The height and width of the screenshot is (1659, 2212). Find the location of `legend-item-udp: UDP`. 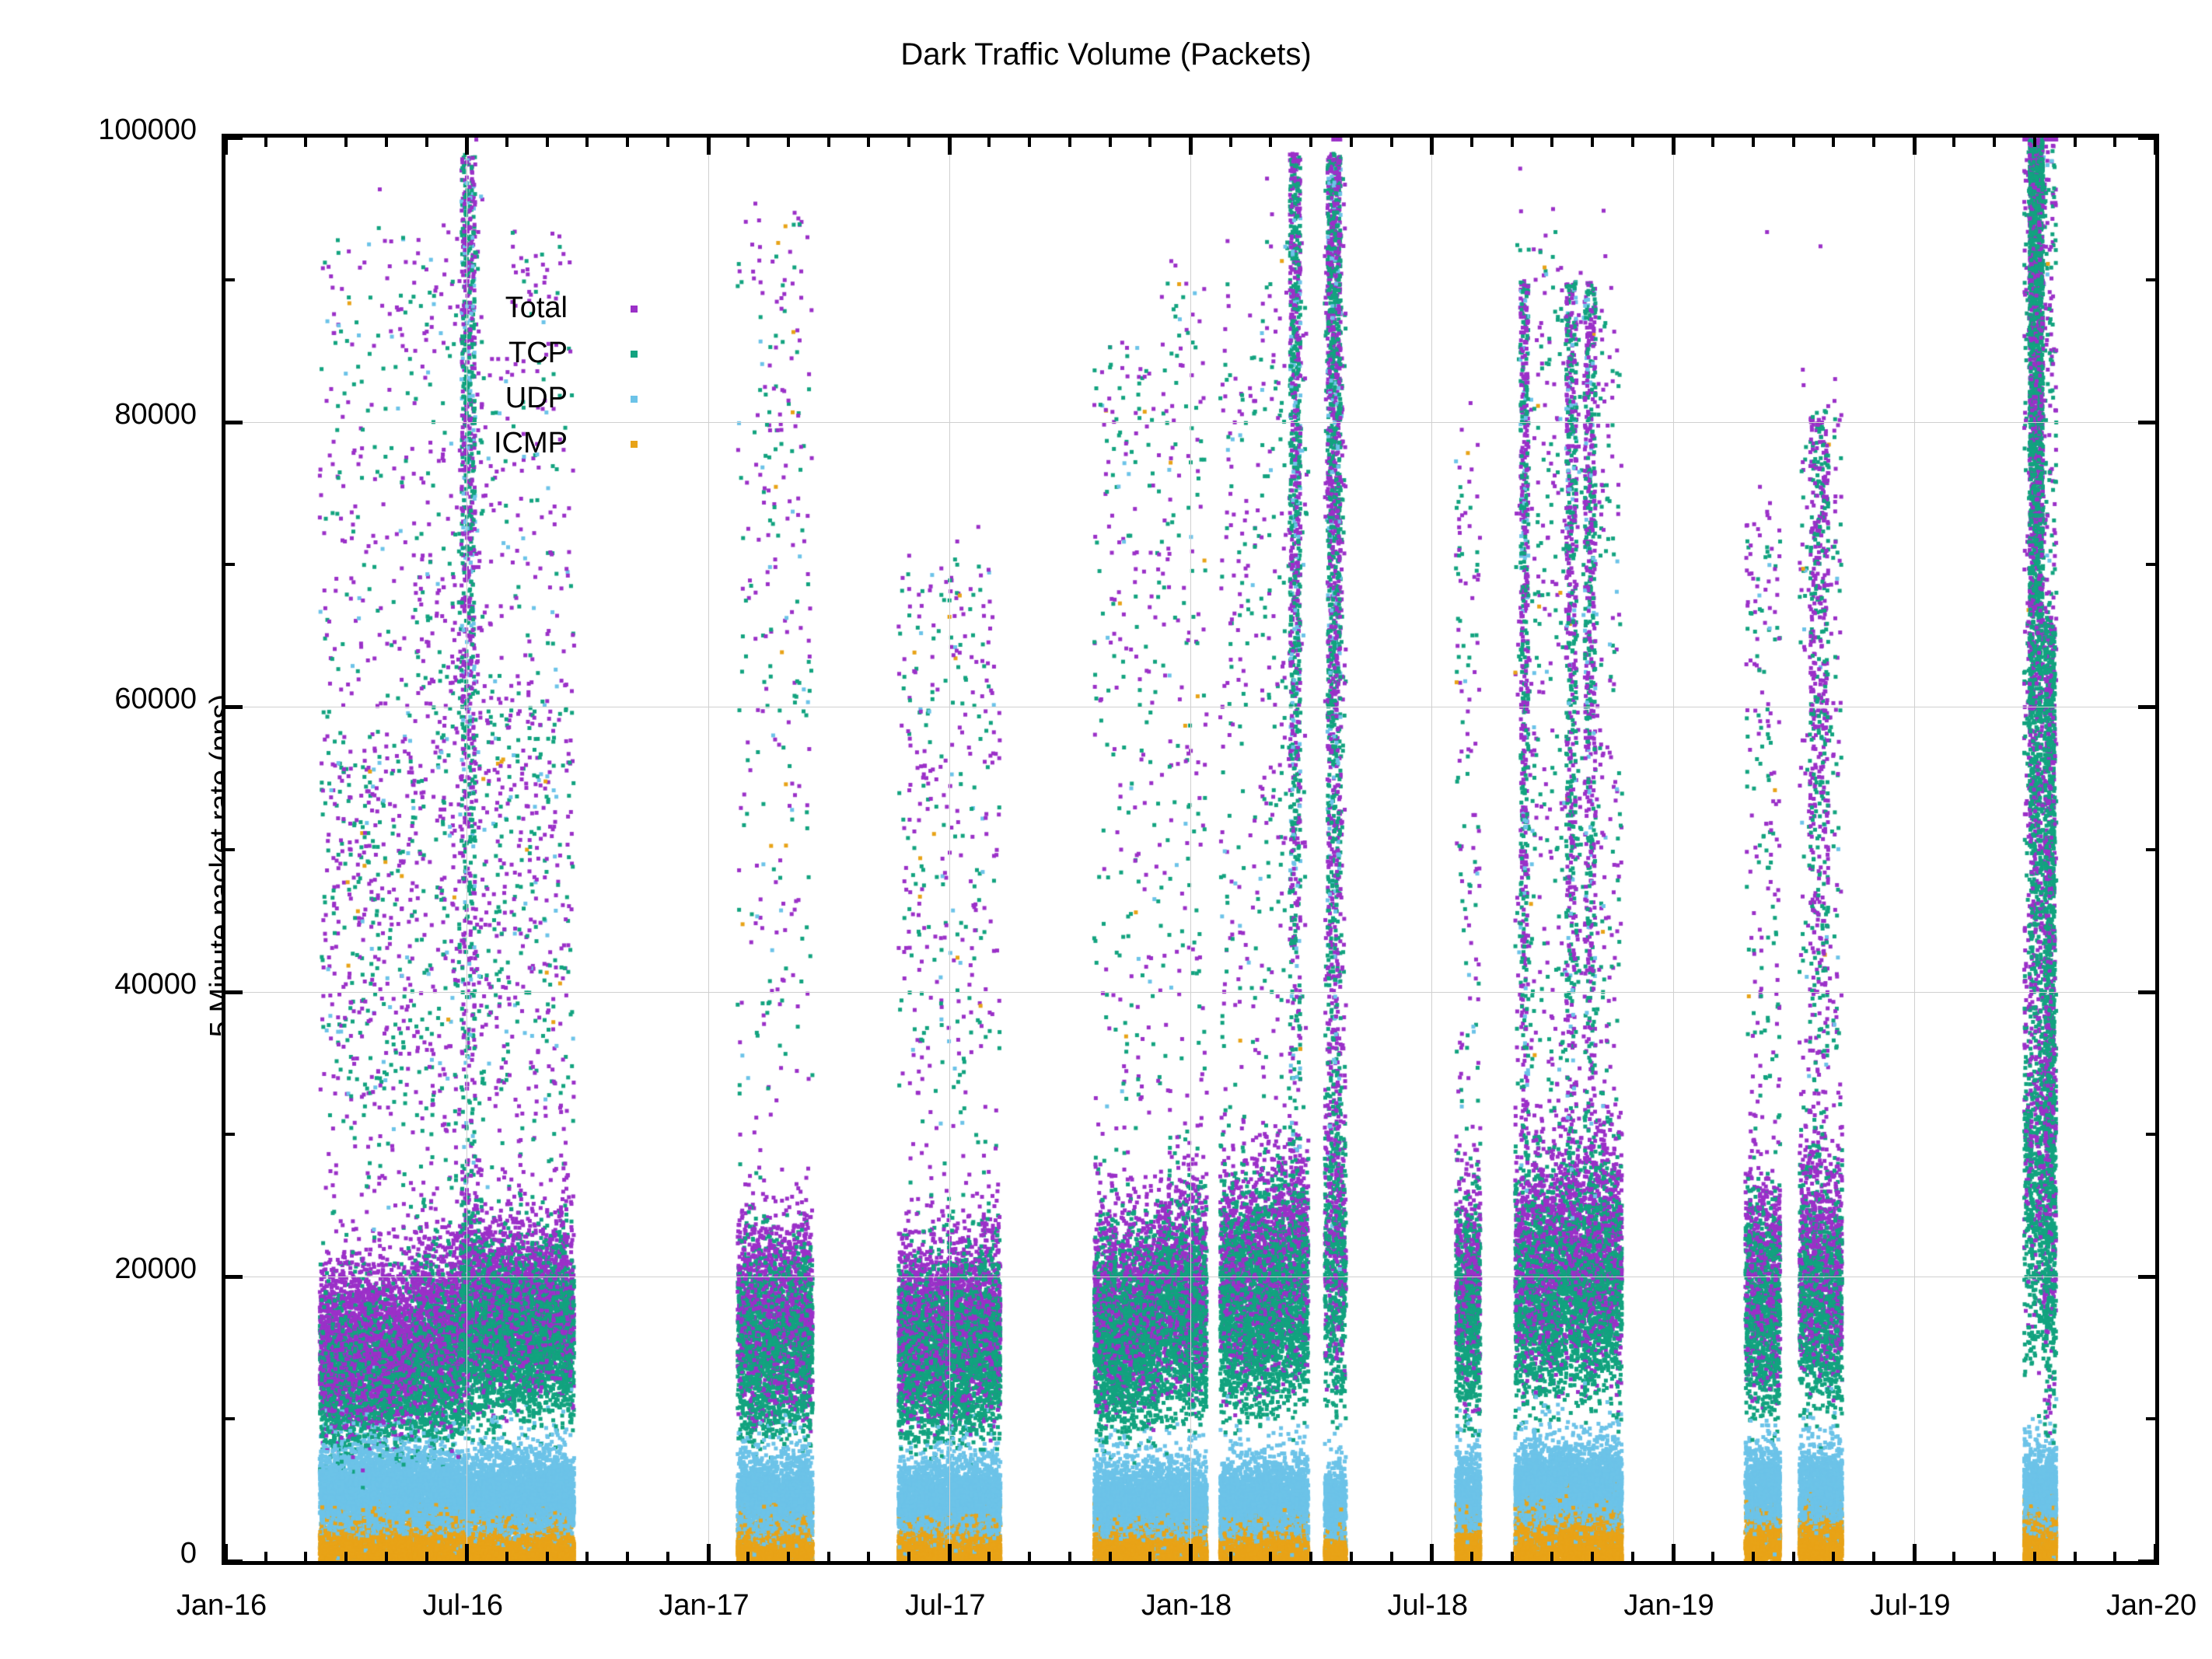

legend-item-udp: UDP is located at coordinates (554, 398).